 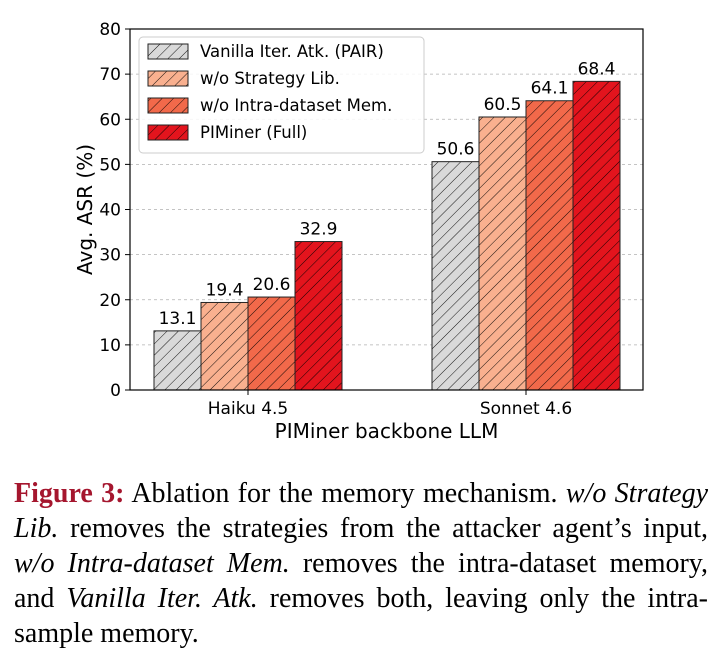 What do you see at coordinates (110, 75) in the screenshot?
I see `y-tick-label: 70` at bounding box center [110, 75].